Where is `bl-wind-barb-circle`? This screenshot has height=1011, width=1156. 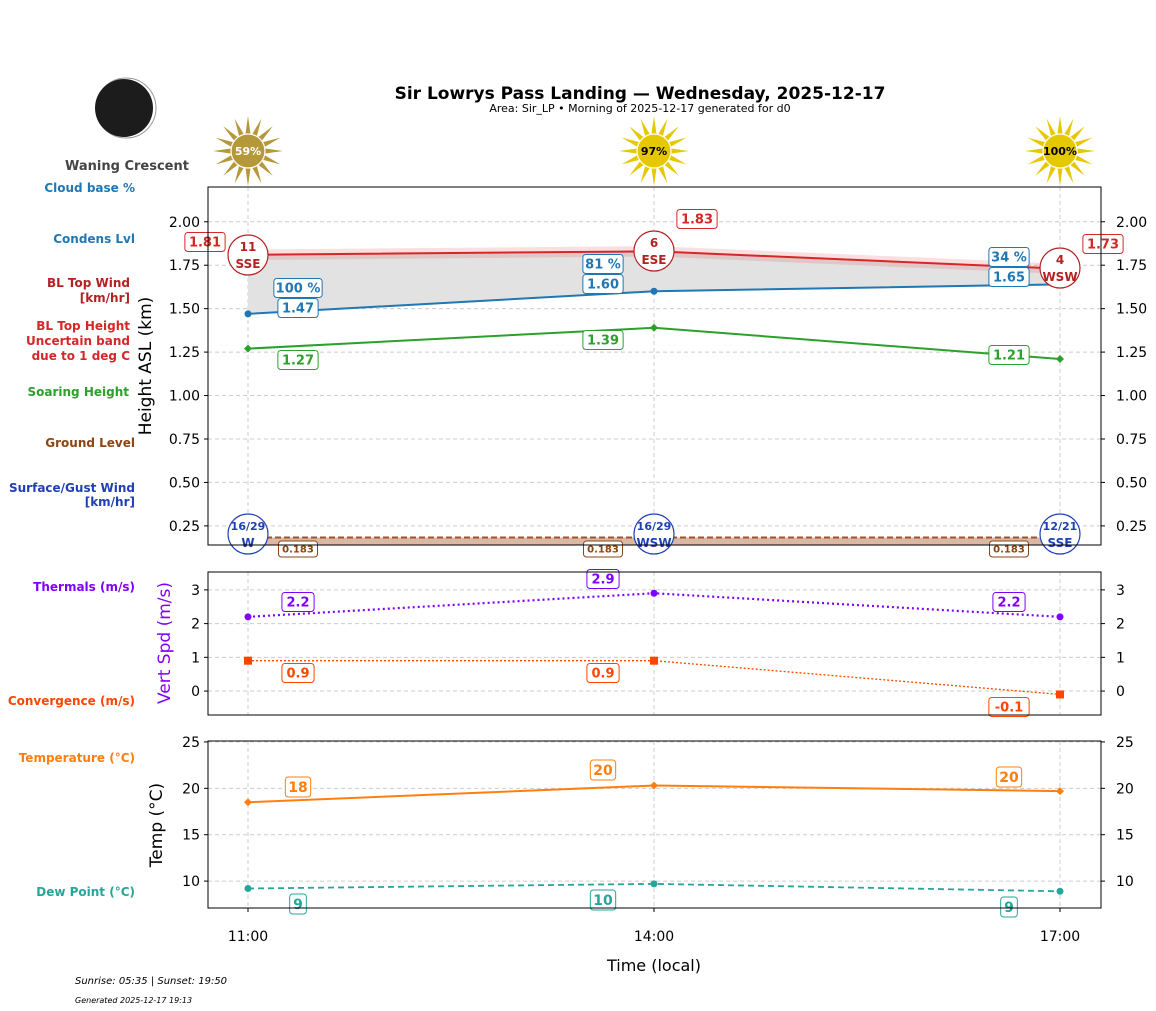
bl-wind-barb-circle is located at coordinates (1060, 268).